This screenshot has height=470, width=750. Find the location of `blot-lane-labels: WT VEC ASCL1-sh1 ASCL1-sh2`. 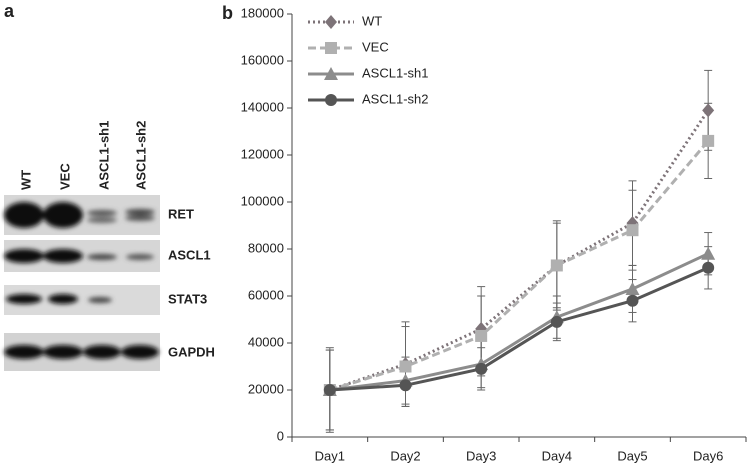

blot-lane-labels: WT VEC ASCL1-sh1 ASCL1-sh2 is located at coordinates (83, 155).